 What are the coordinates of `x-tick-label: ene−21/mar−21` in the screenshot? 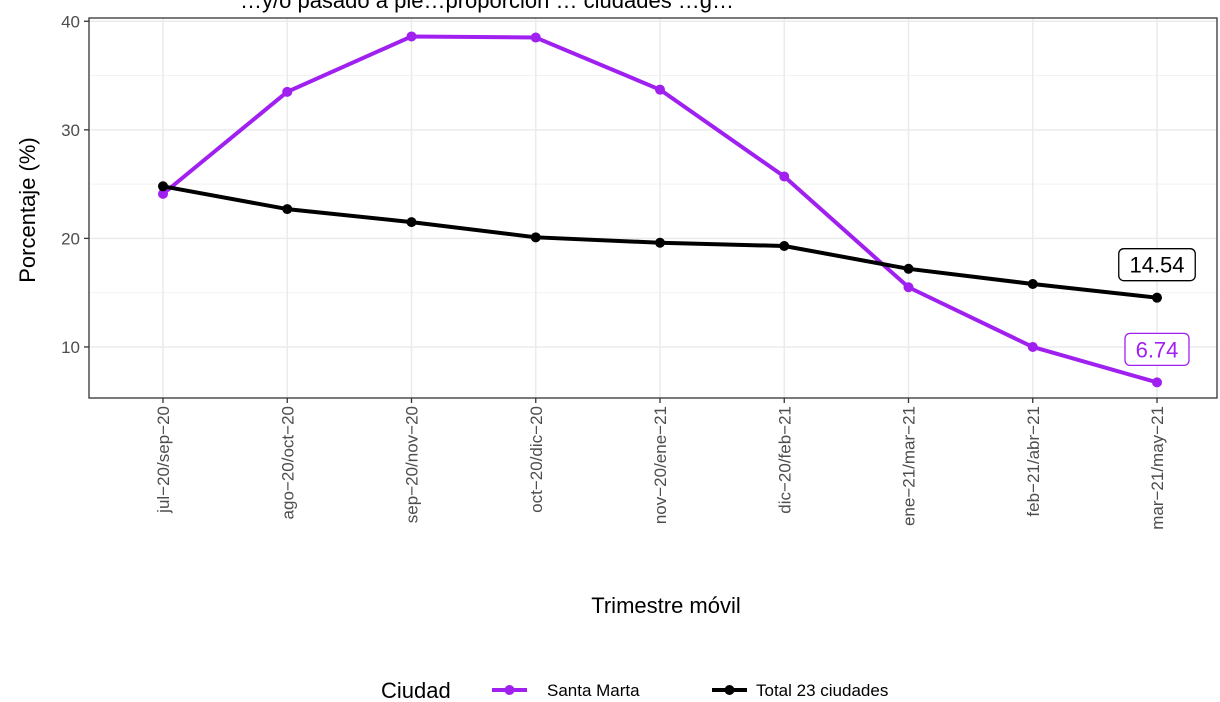 It's located at (909, 466).